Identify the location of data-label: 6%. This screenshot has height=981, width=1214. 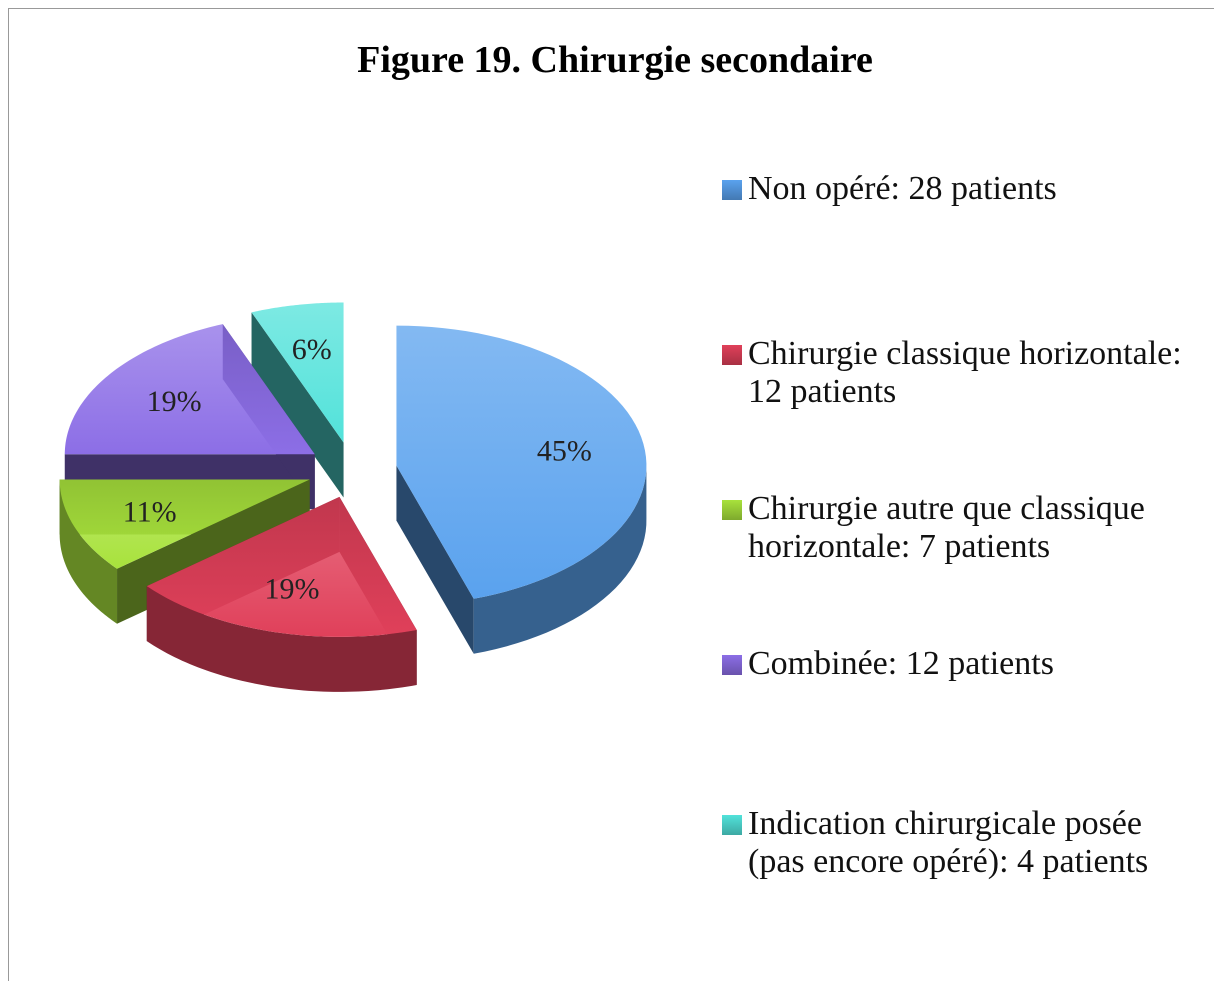
(312, 349).